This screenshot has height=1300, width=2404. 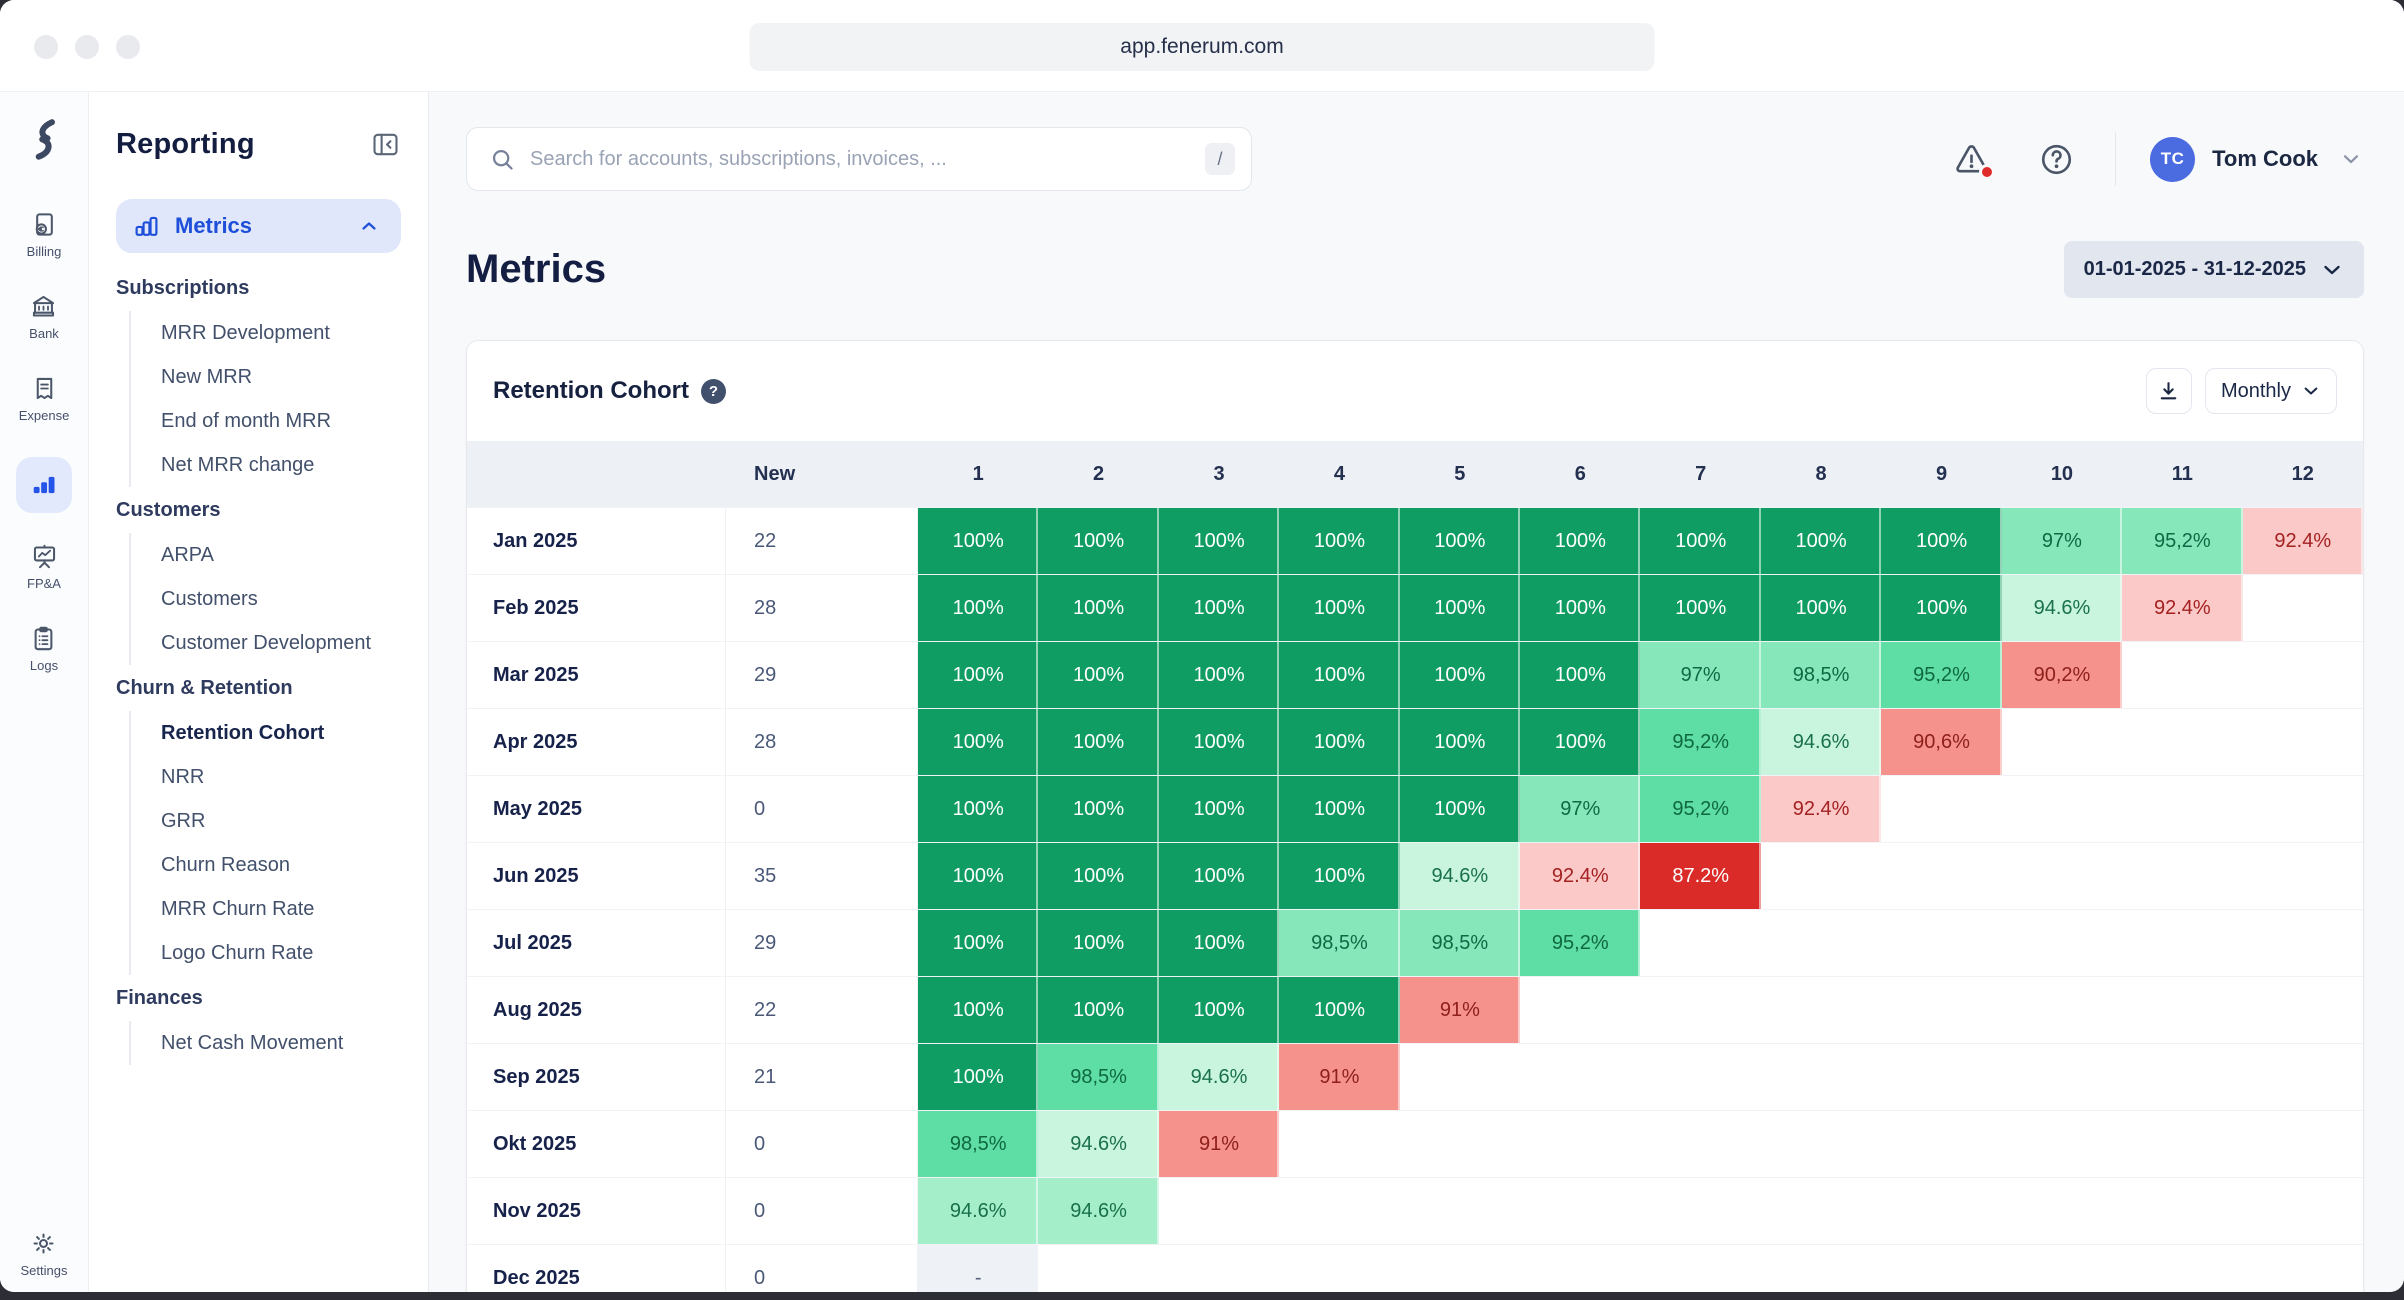 What do you see at coordinates (238, 464) in the screenshot?
I see `sidebar-item-net-mrr-change: Net MRR change` at bounding box center [238, 464].